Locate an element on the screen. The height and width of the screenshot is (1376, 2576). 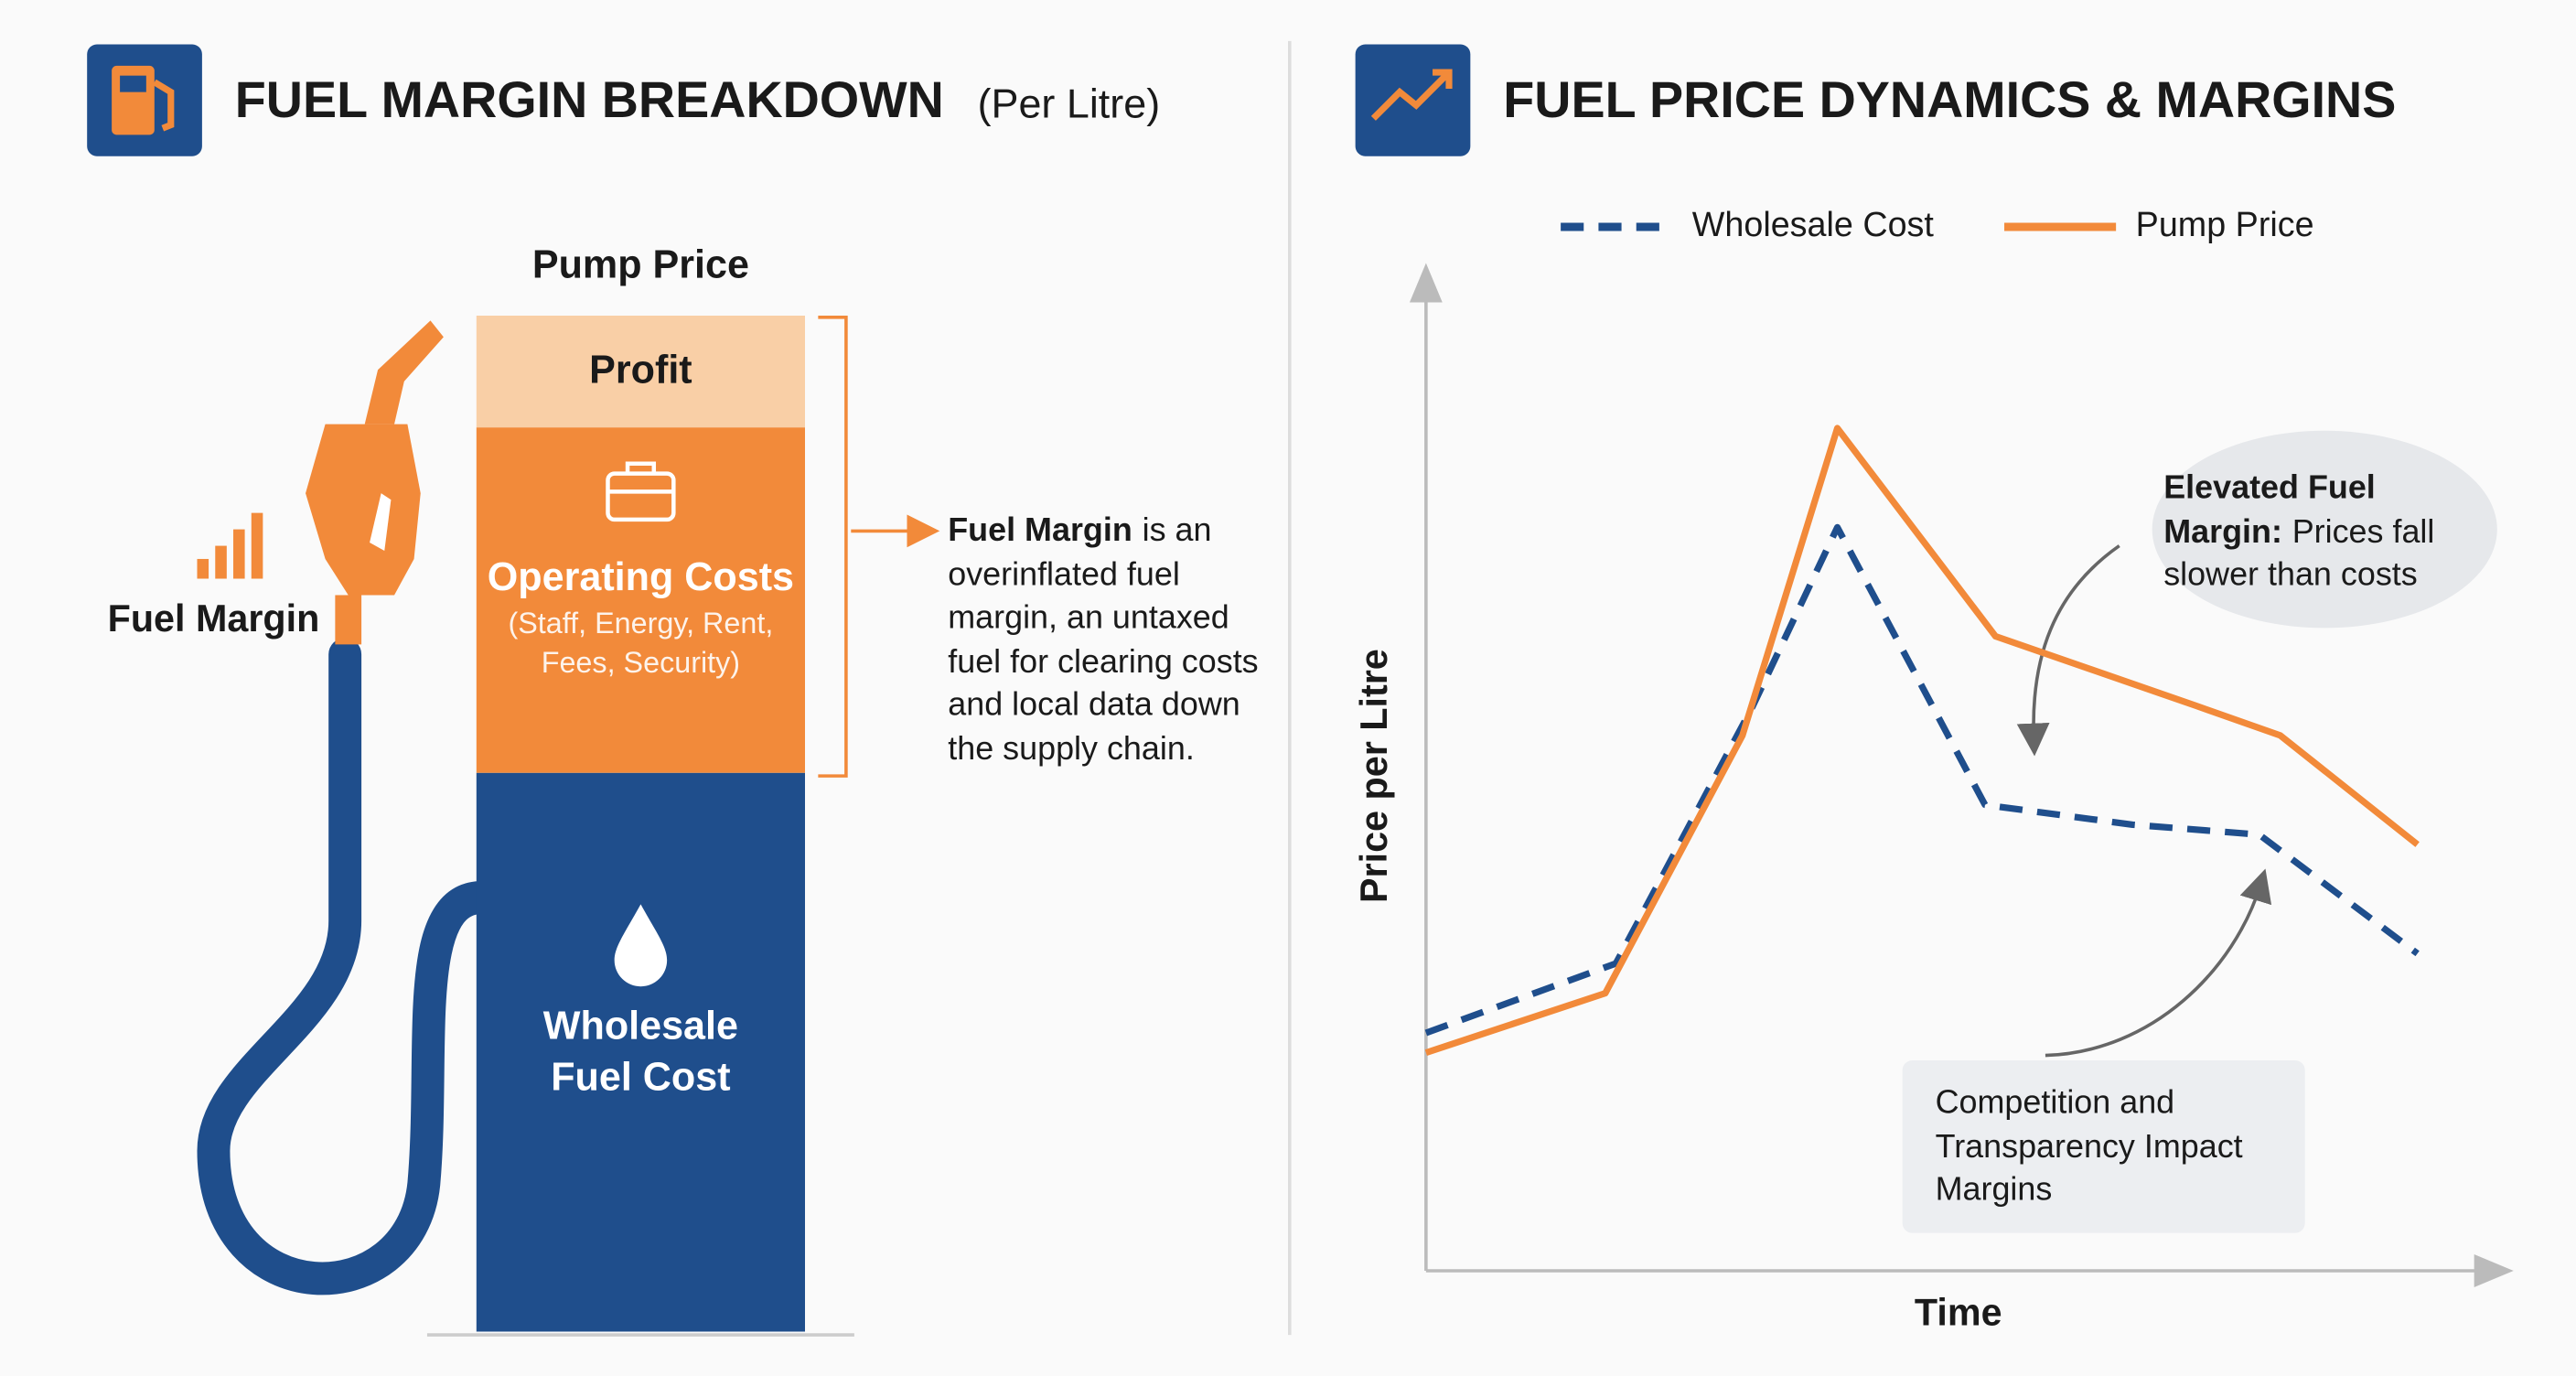
segment-label: Profit is located at coordinates (641, 371).